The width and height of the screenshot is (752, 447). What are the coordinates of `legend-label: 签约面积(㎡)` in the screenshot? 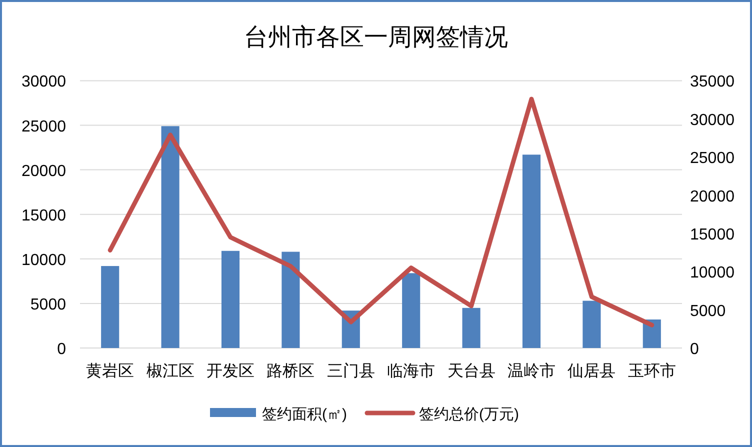 It's located at (304, 414).